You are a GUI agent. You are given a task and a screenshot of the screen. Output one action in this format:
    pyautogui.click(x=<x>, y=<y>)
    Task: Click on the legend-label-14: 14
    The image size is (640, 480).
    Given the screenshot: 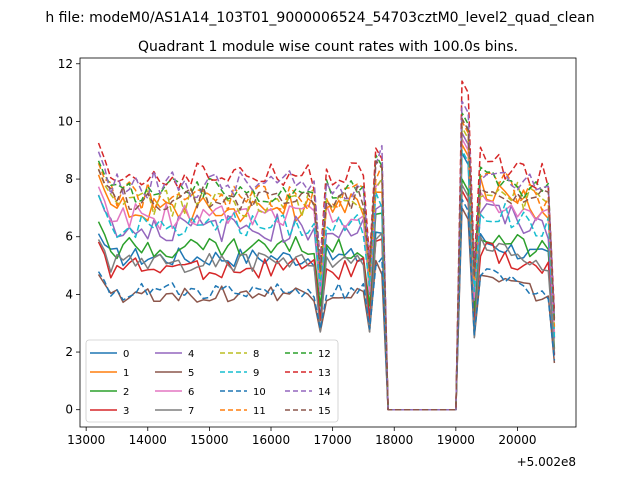 What is the action you would take?
    pyautogui.click(x=324, y=392)
    